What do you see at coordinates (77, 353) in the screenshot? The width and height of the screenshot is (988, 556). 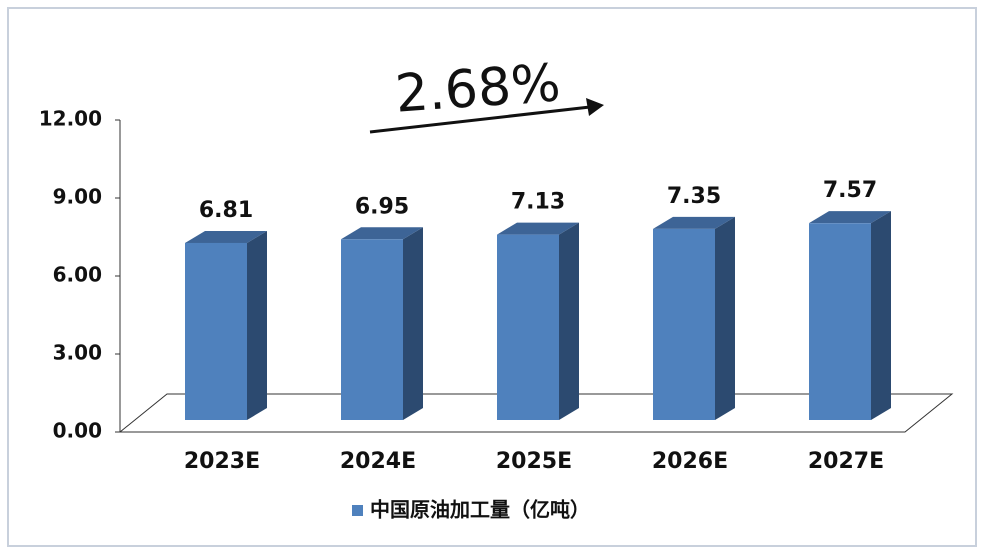 I see `y-tick-label: 3.00` at bounding box center [77, 353].